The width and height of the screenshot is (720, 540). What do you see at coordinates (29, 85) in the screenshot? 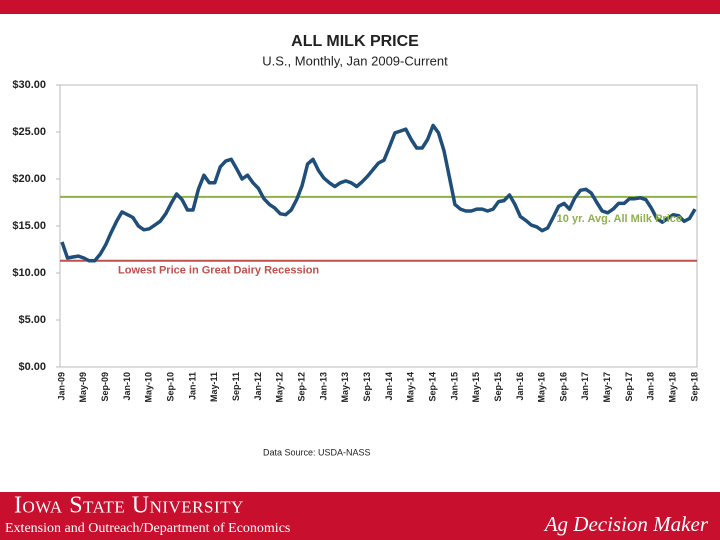
I see `y-tick-label: $30.00` at bounding box center [29, 85].